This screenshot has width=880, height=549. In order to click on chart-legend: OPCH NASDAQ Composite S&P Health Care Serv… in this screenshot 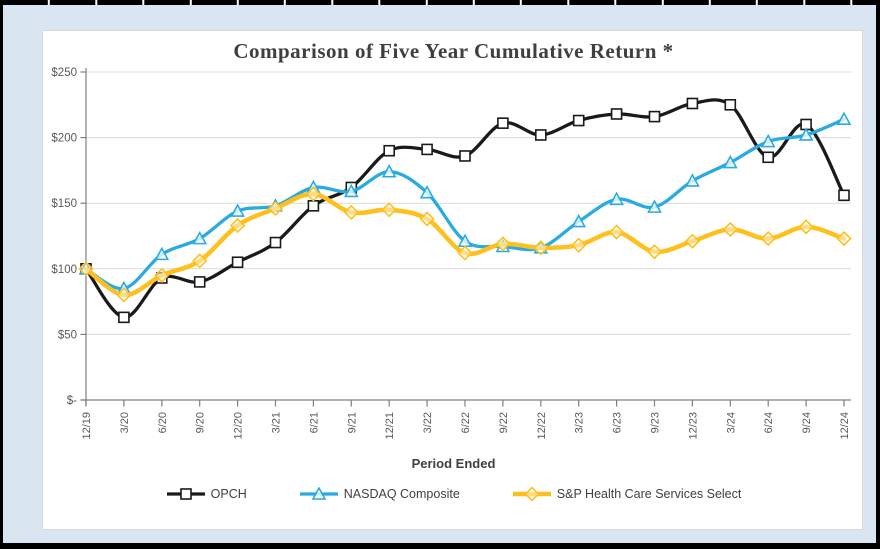, I will do `click(453, 494)`.